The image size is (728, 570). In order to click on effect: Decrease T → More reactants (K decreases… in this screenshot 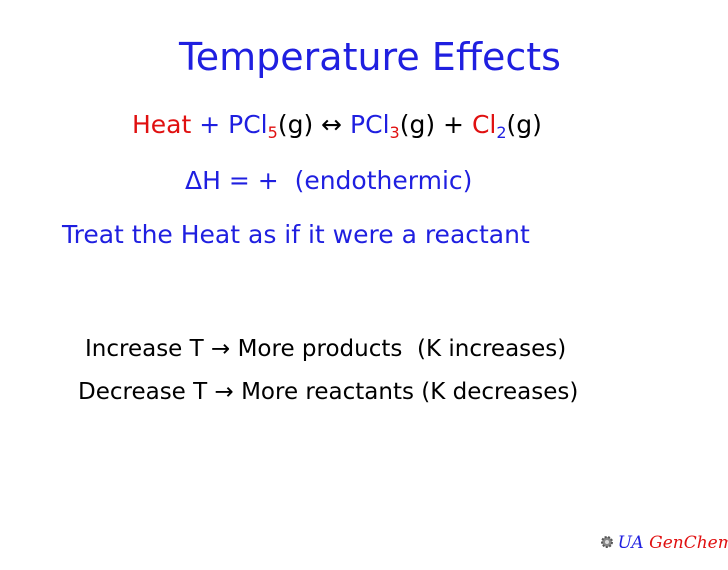, I will do `click(328, 392)`.